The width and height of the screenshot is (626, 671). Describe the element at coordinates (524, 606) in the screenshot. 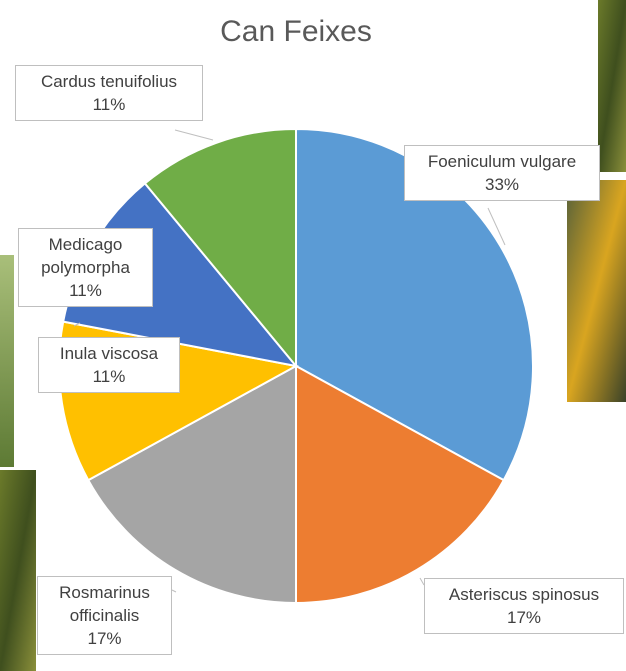

I see `data-label: Asteriscus spinosus 17%` at that location.